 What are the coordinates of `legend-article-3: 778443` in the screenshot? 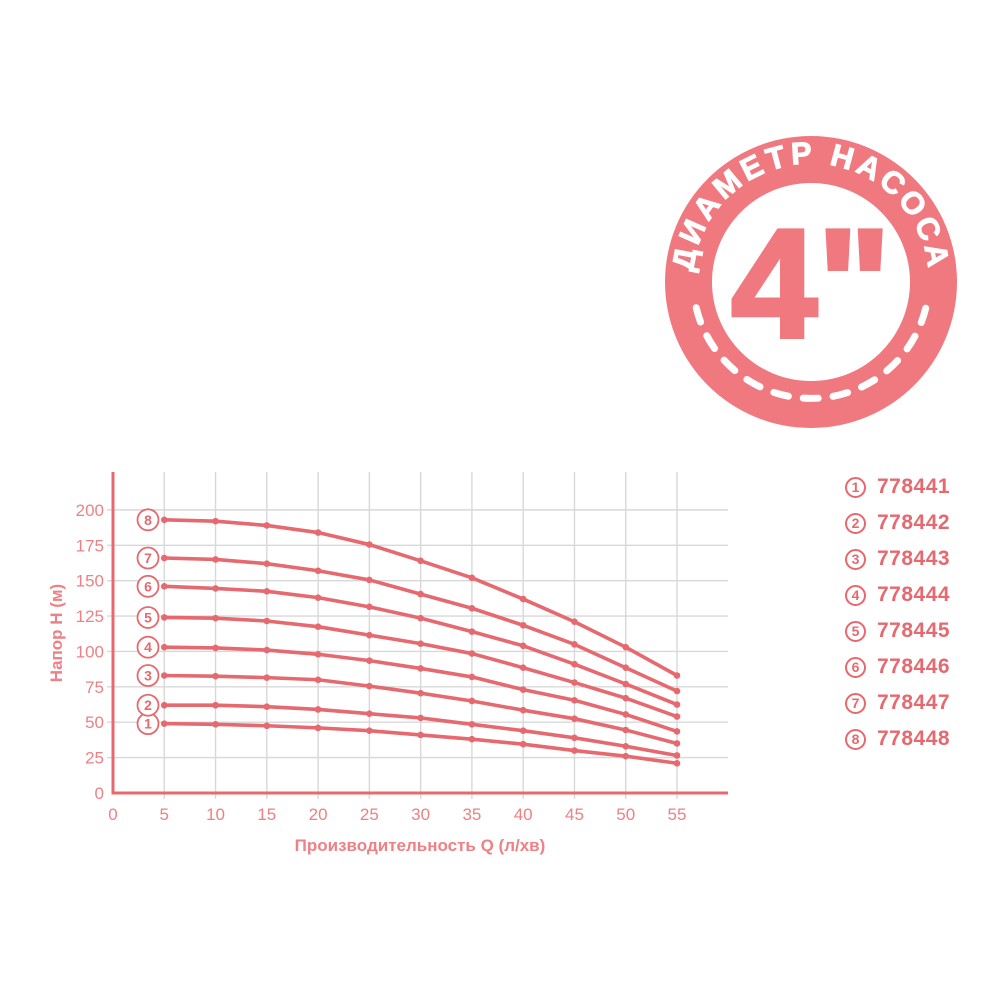 It's located at (914, 558).